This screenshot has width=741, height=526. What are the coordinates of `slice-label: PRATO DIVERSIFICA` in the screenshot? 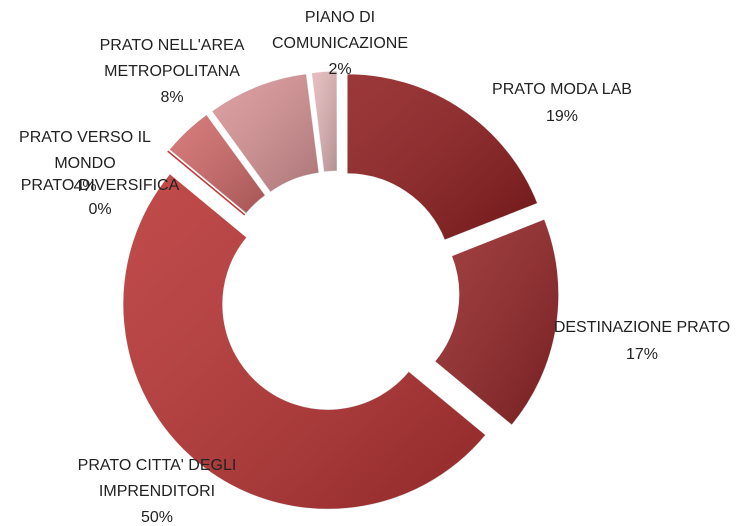 It's located at (100, 185).